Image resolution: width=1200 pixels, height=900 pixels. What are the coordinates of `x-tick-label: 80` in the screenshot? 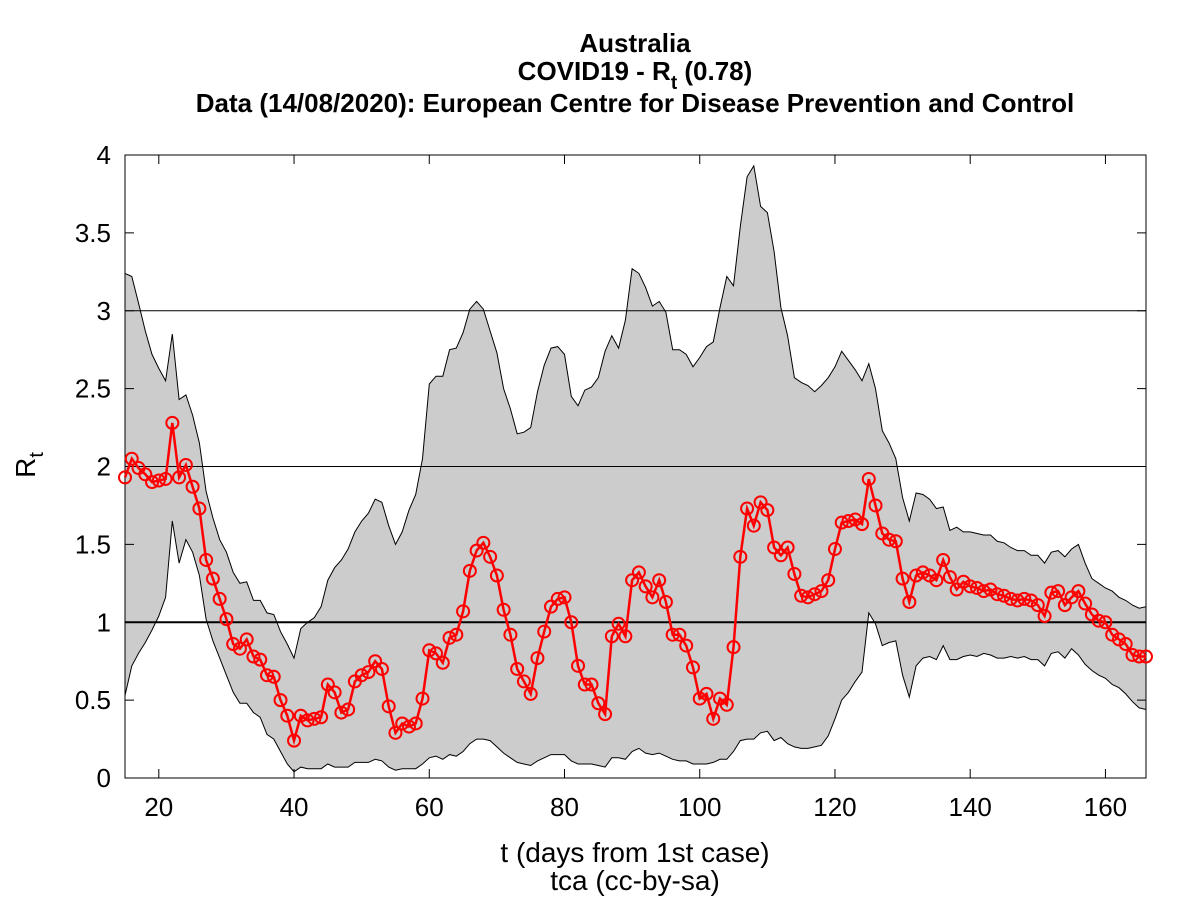 It's located at (564, 807).